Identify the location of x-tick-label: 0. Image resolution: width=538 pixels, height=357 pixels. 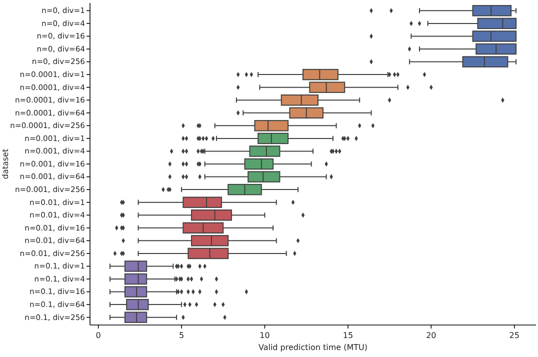
(98, 335).